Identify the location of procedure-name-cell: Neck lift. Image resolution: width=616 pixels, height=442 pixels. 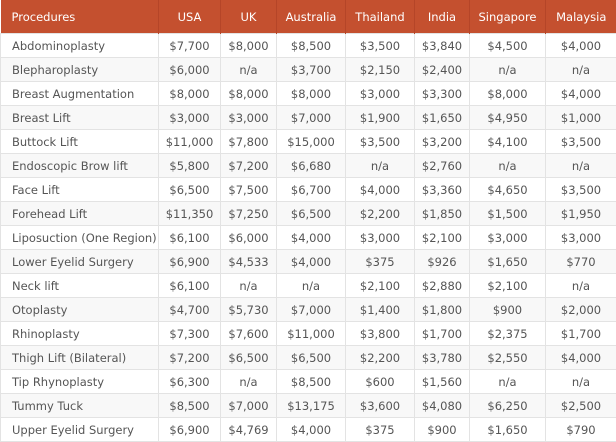
(80, 286).